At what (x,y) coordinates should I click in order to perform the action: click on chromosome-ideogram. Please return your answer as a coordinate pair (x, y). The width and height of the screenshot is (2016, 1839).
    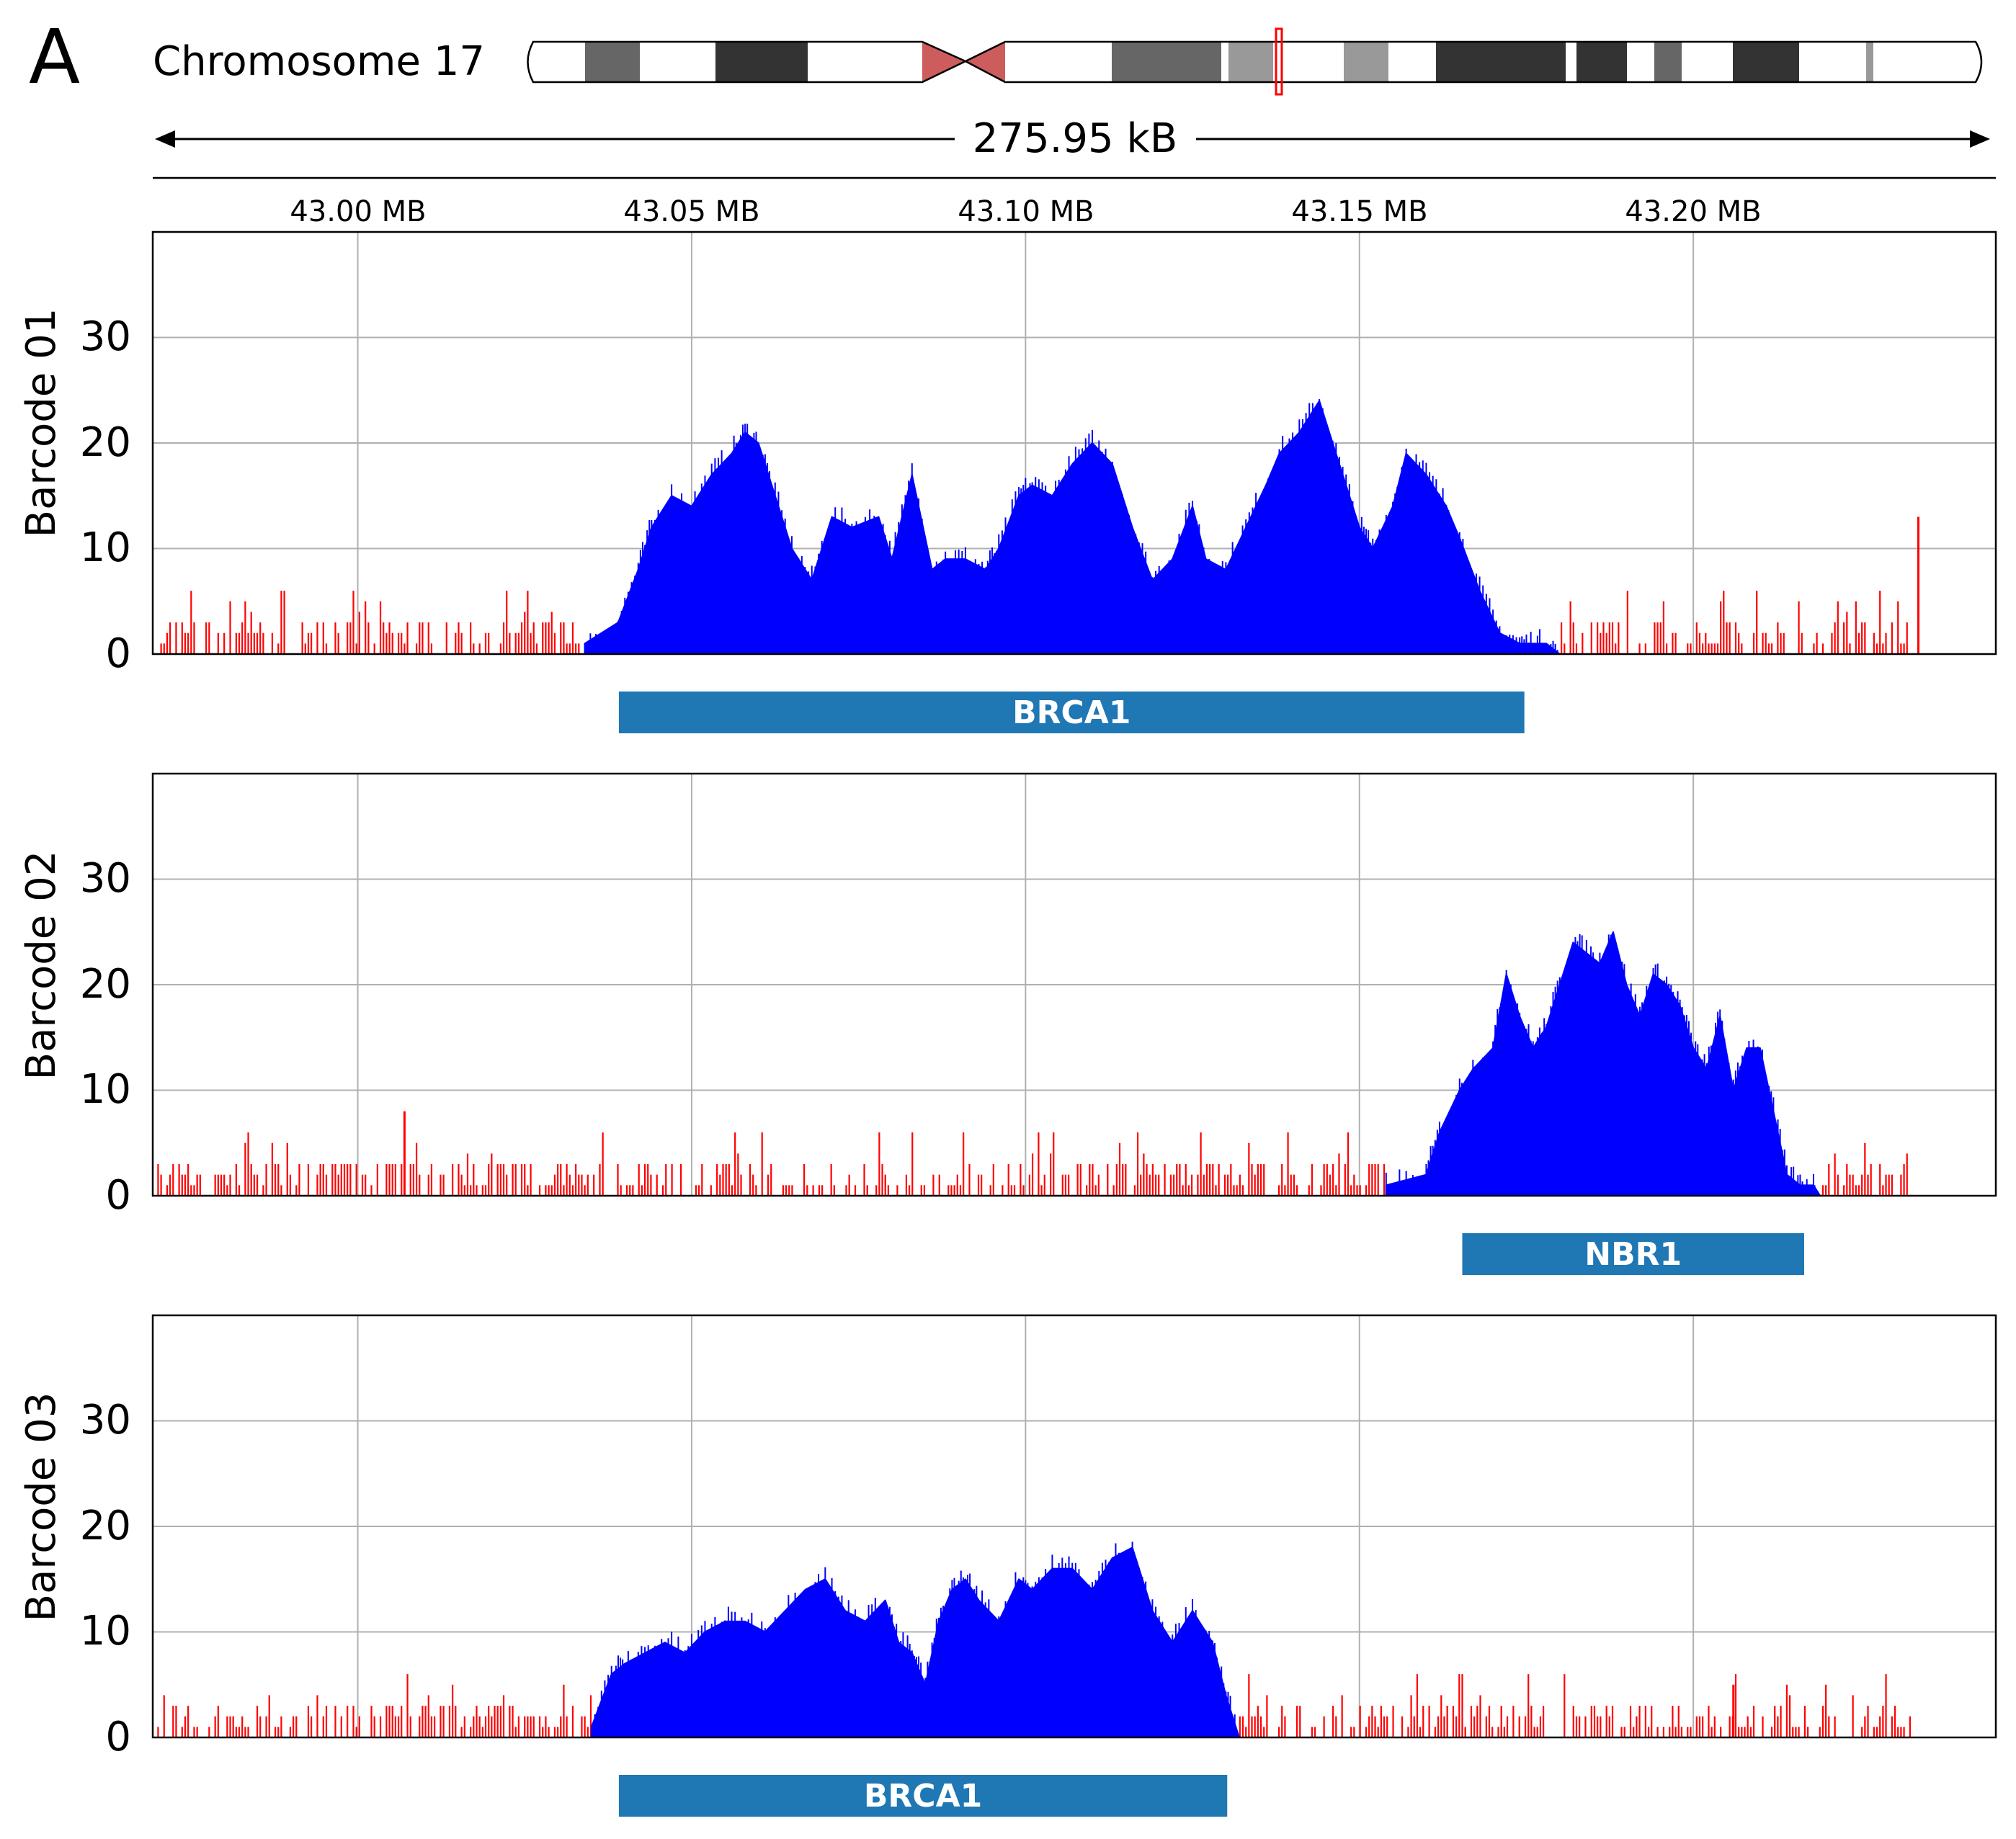
    Looking at the image, I should click on (1255, 62).